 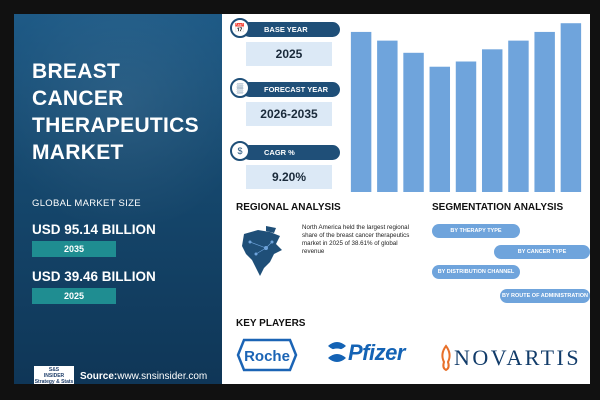 What do you see at coordinates (162, 376) in the screenshot?
I see `source-link: www.snsinsider.com` at bounding box center [162, 376].